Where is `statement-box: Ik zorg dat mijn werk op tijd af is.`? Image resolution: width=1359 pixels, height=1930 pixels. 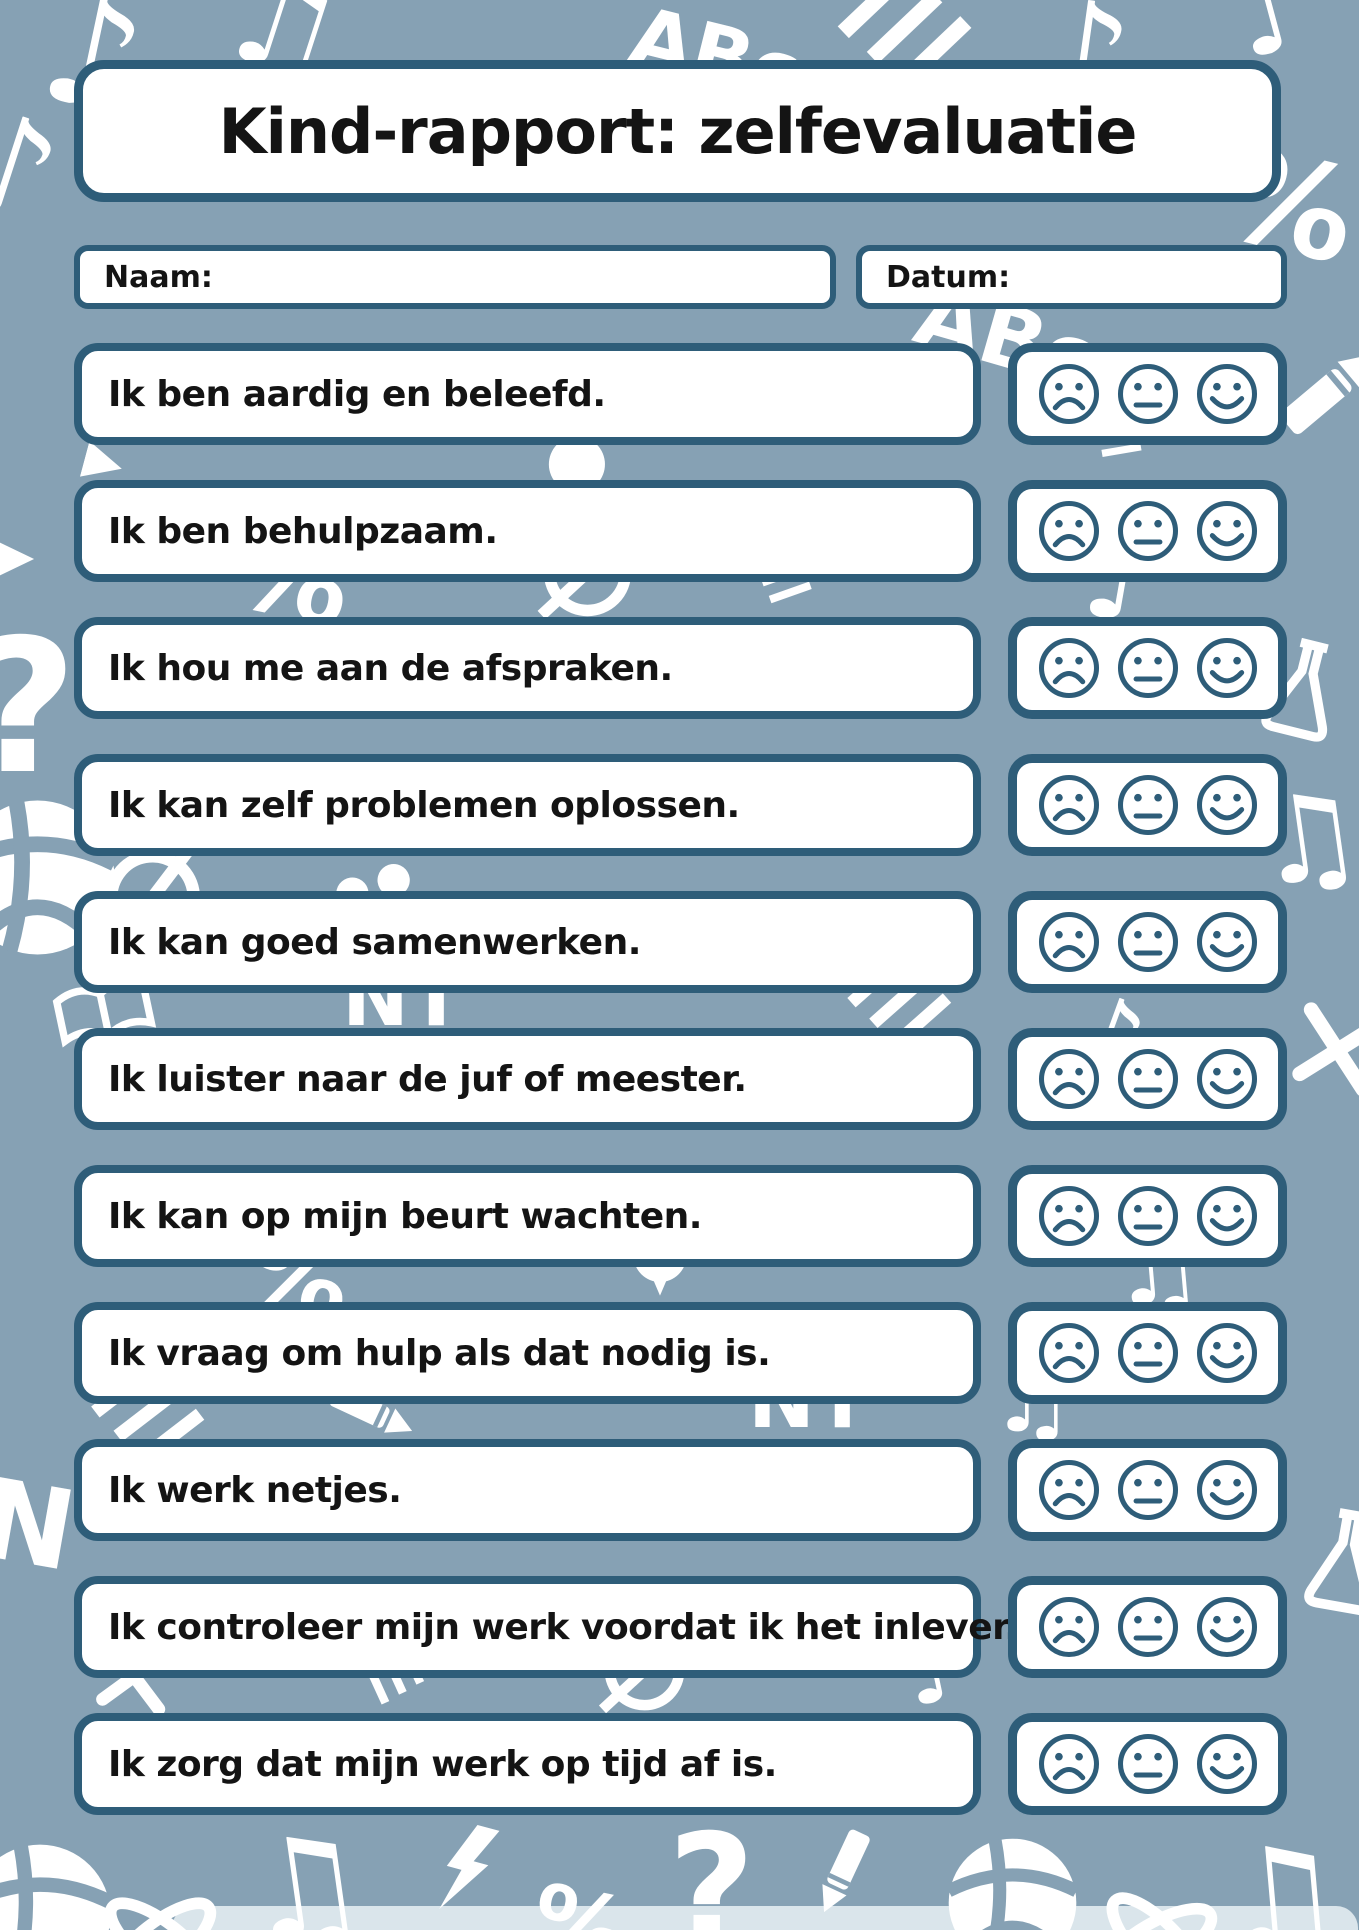
statement-box: Ik zorg dat mijn werk op tijd af is. is located at coordinates (527, 1764).